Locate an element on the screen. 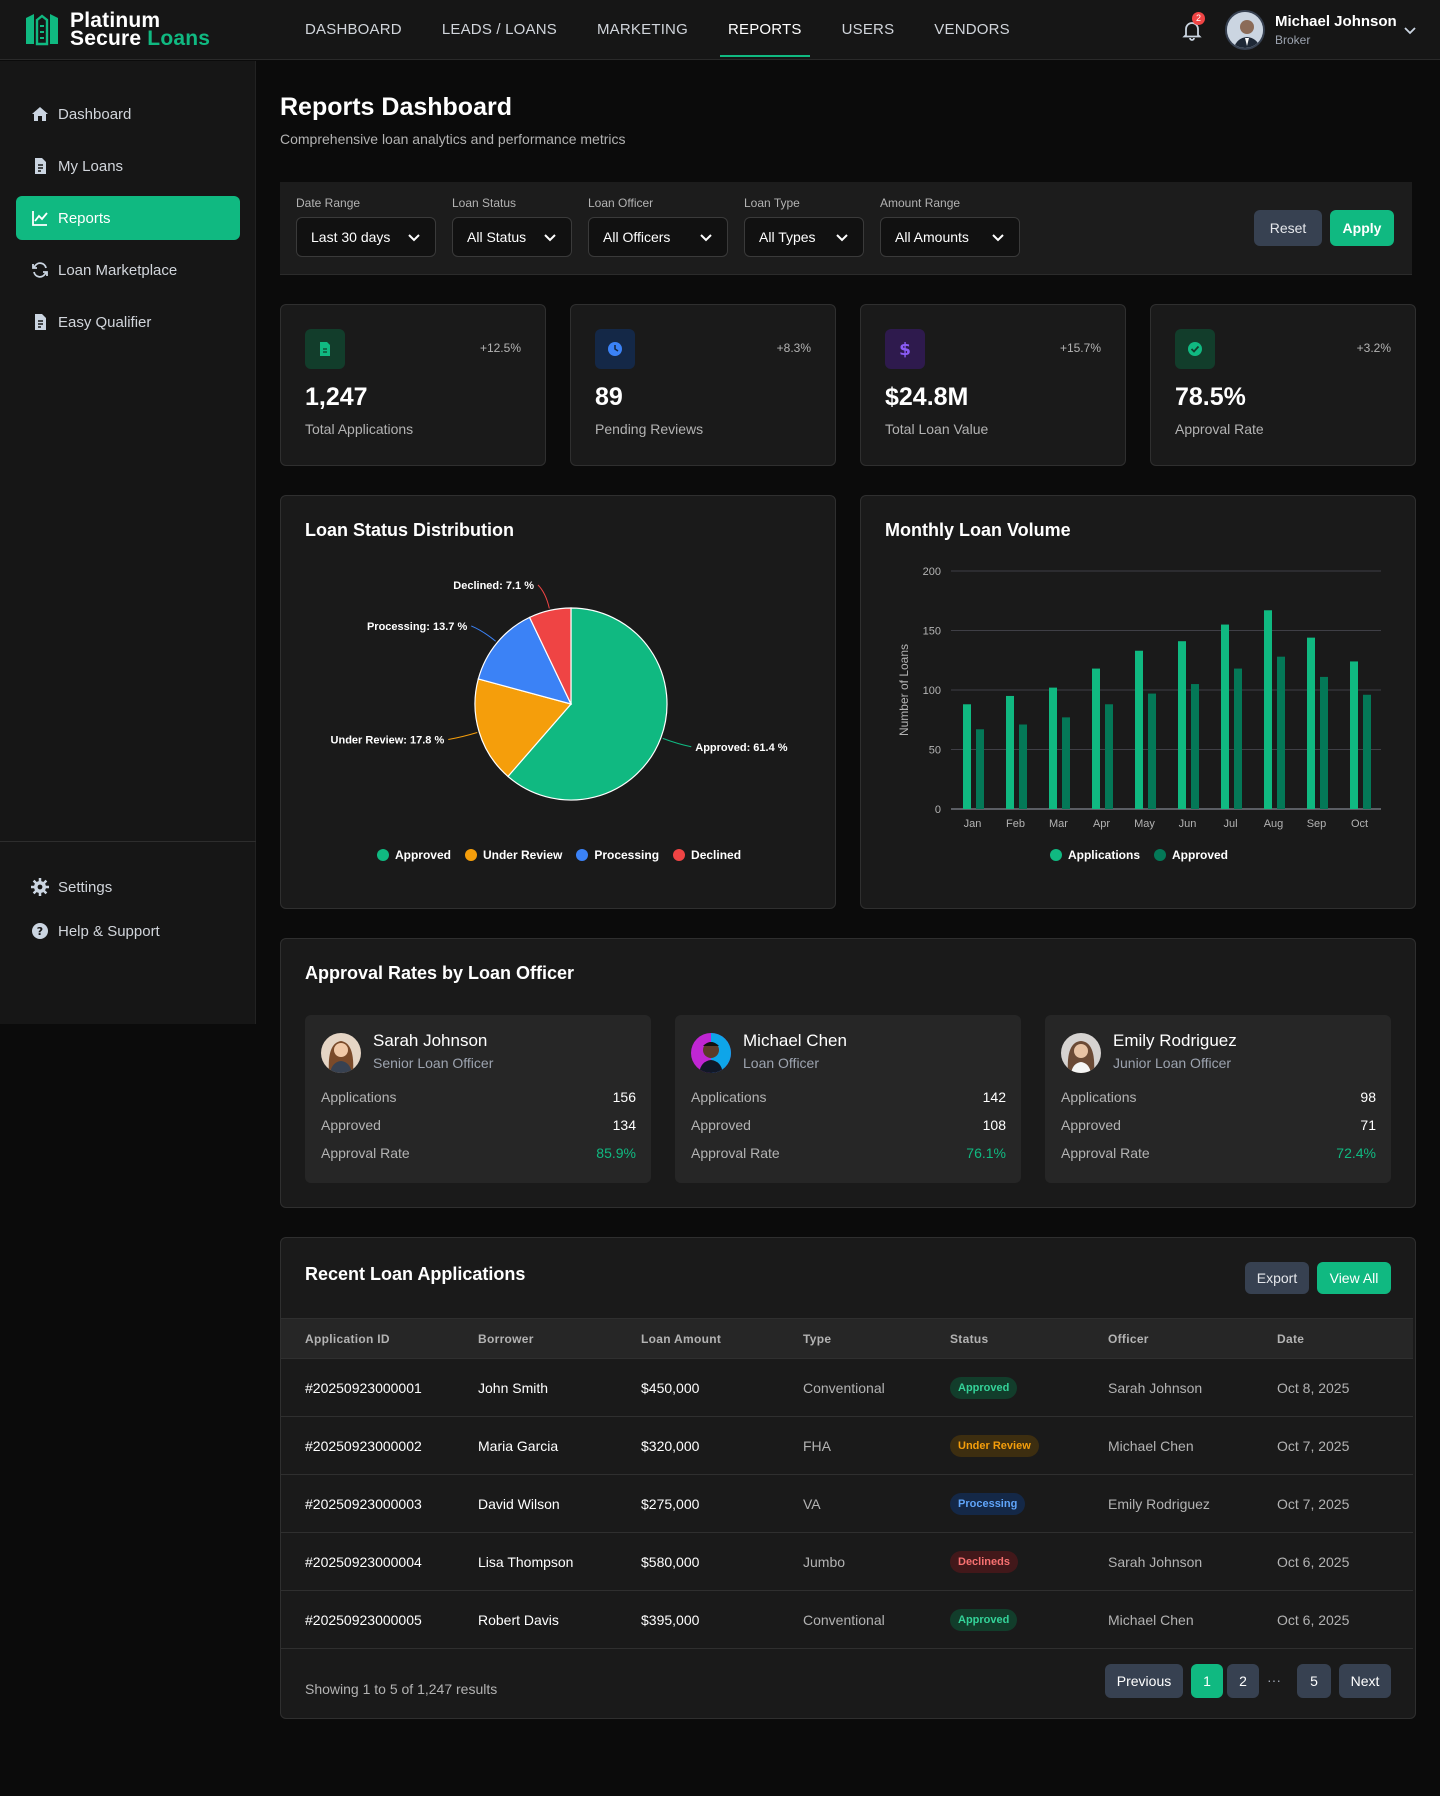 This screenshot has width=1440, height=1796. help-icon: ? is located at coordinates (40, 931).